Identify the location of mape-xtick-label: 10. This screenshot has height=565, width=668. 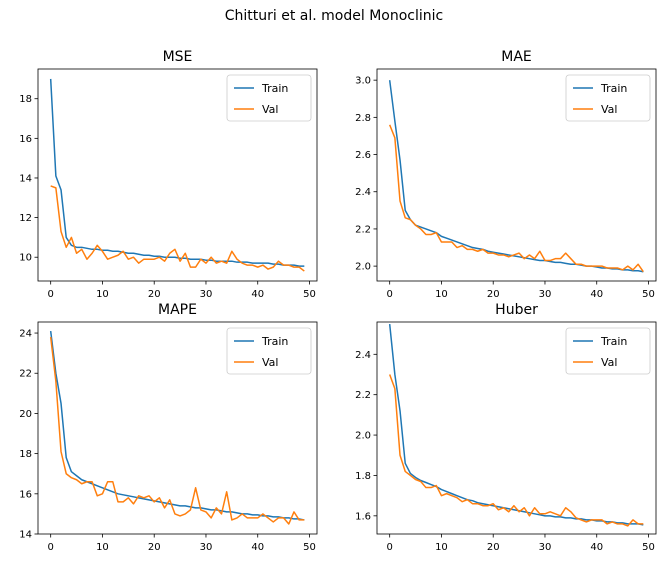
(102, 547).